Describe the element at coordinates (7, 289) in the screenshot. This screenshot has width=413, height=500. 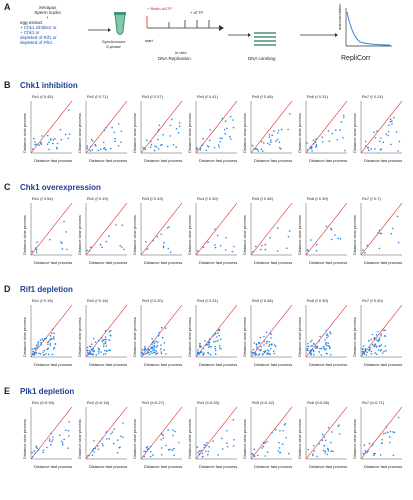
I see `panel-letter-d: D` at that location.